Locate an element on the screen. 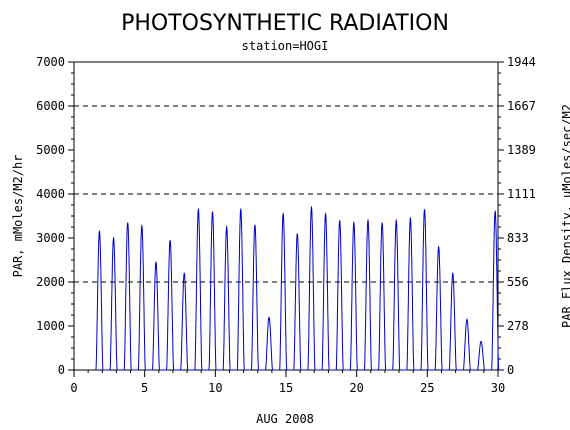 Image resolution: width=570 pixels, height=430 pixels. x-axis: 0 5 10 15 20 25 30 is located at coordinates (287, 382).